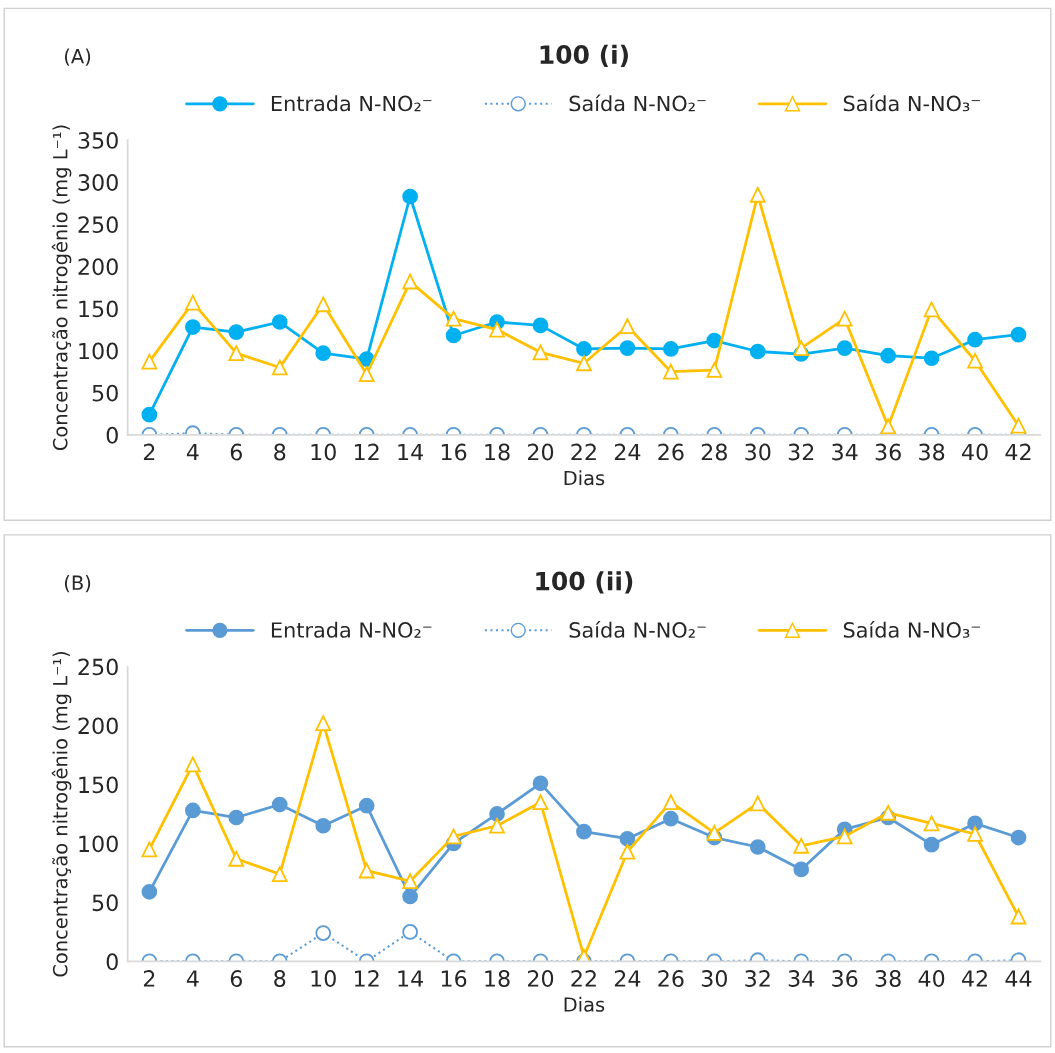  I want to click on text: (A), so click(77, 57).